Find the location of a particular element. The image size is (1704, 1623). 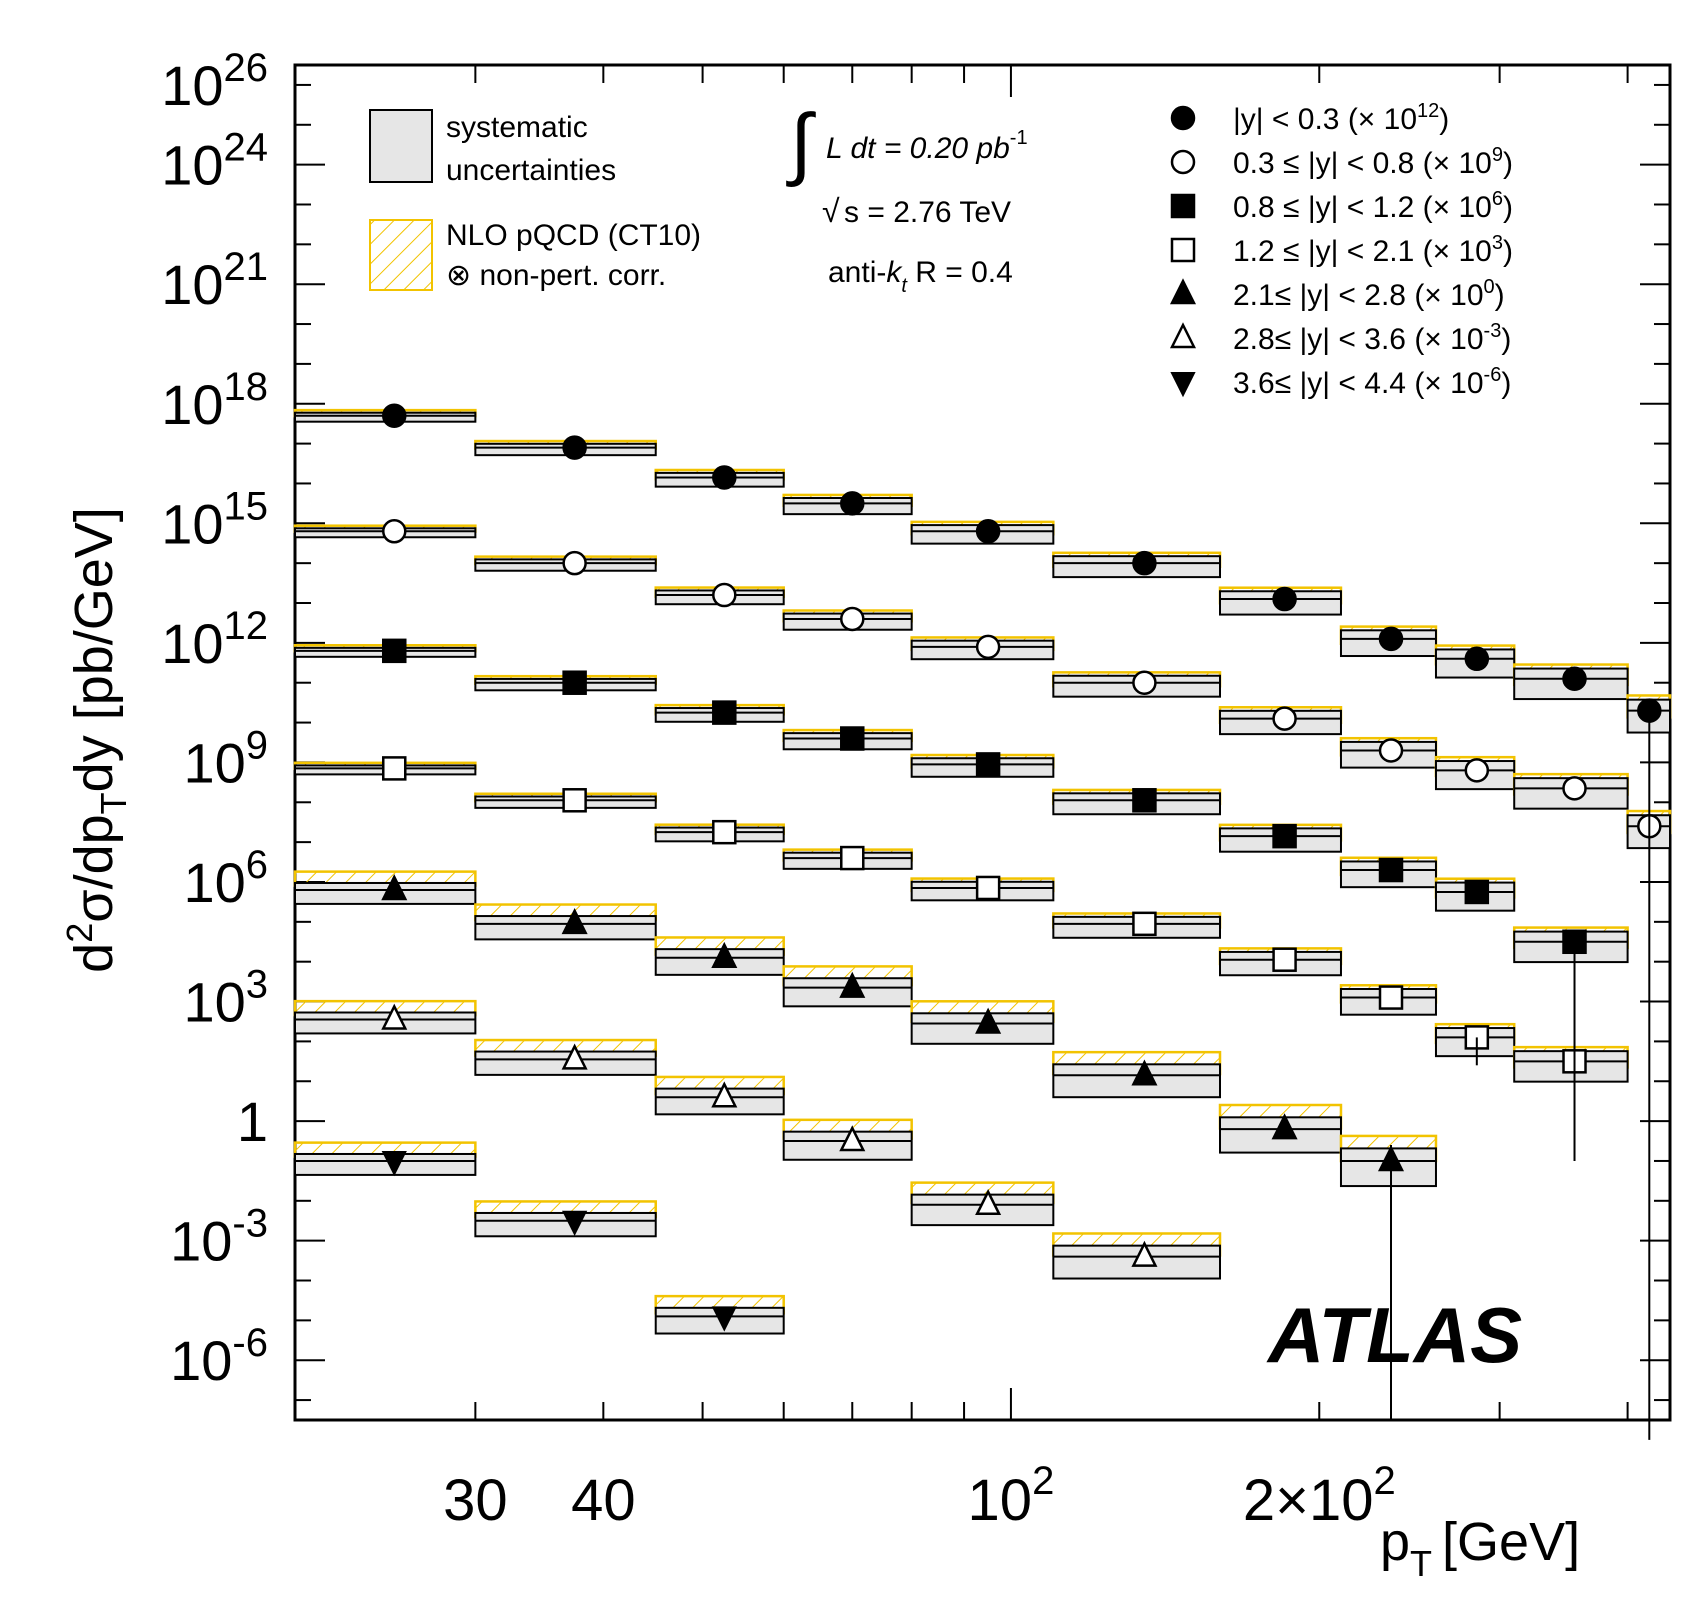

atlas-logo: ATLAS is located at coordinates (1394, 1335).